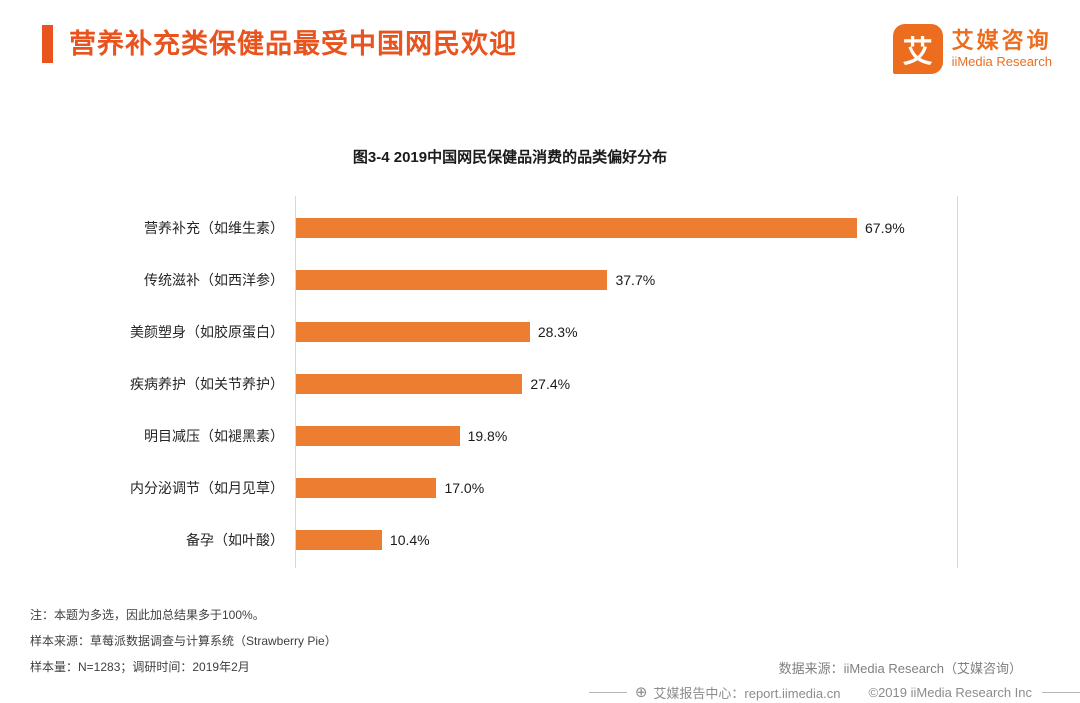 This screenshot has width=1080, height=703. I want to click on brand-logo: 艾 艾媒咨询 iiMedia Research, so click(972, 49).